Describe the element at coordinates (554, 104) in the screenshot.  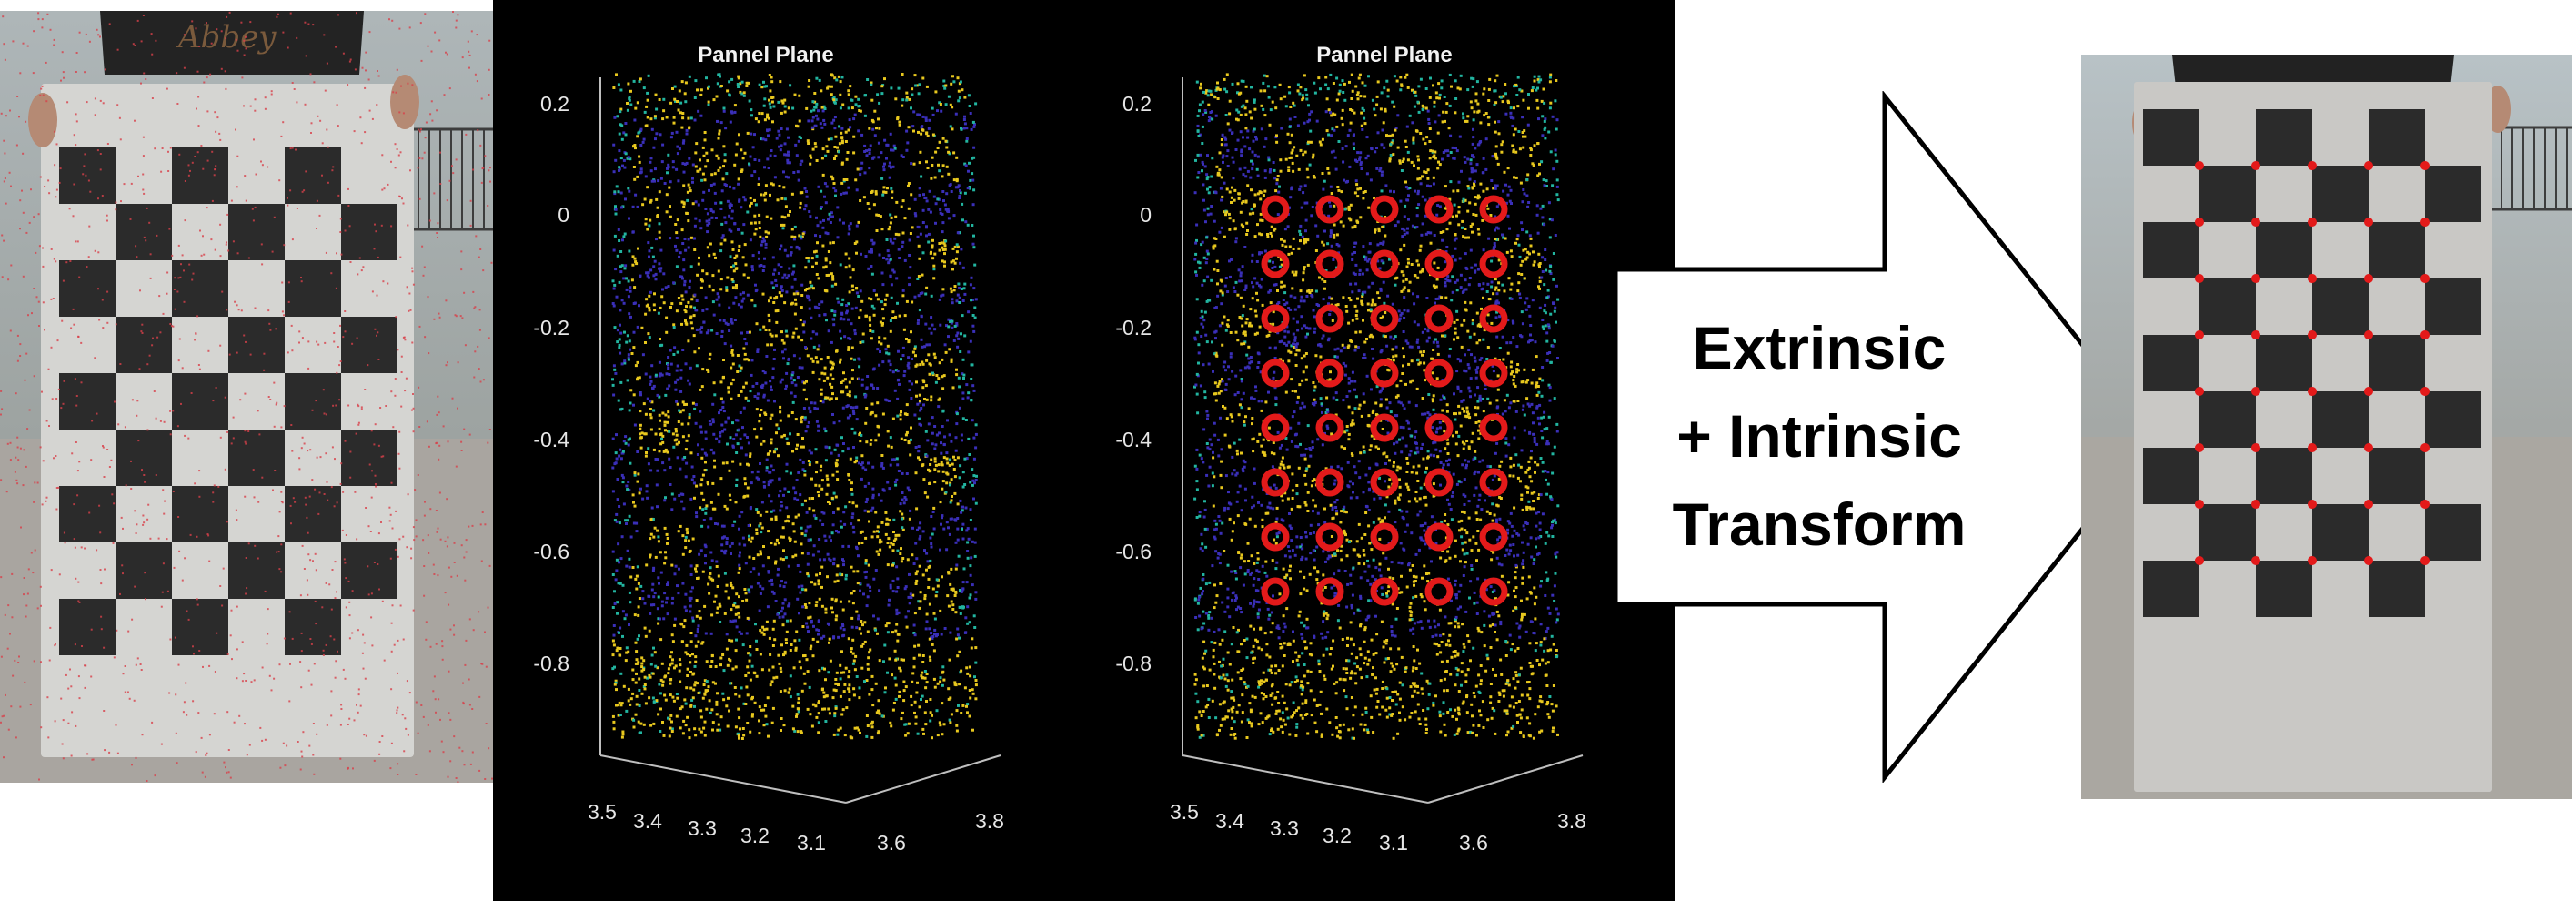
I see `plot-1-ytick: 0.2` at that location.